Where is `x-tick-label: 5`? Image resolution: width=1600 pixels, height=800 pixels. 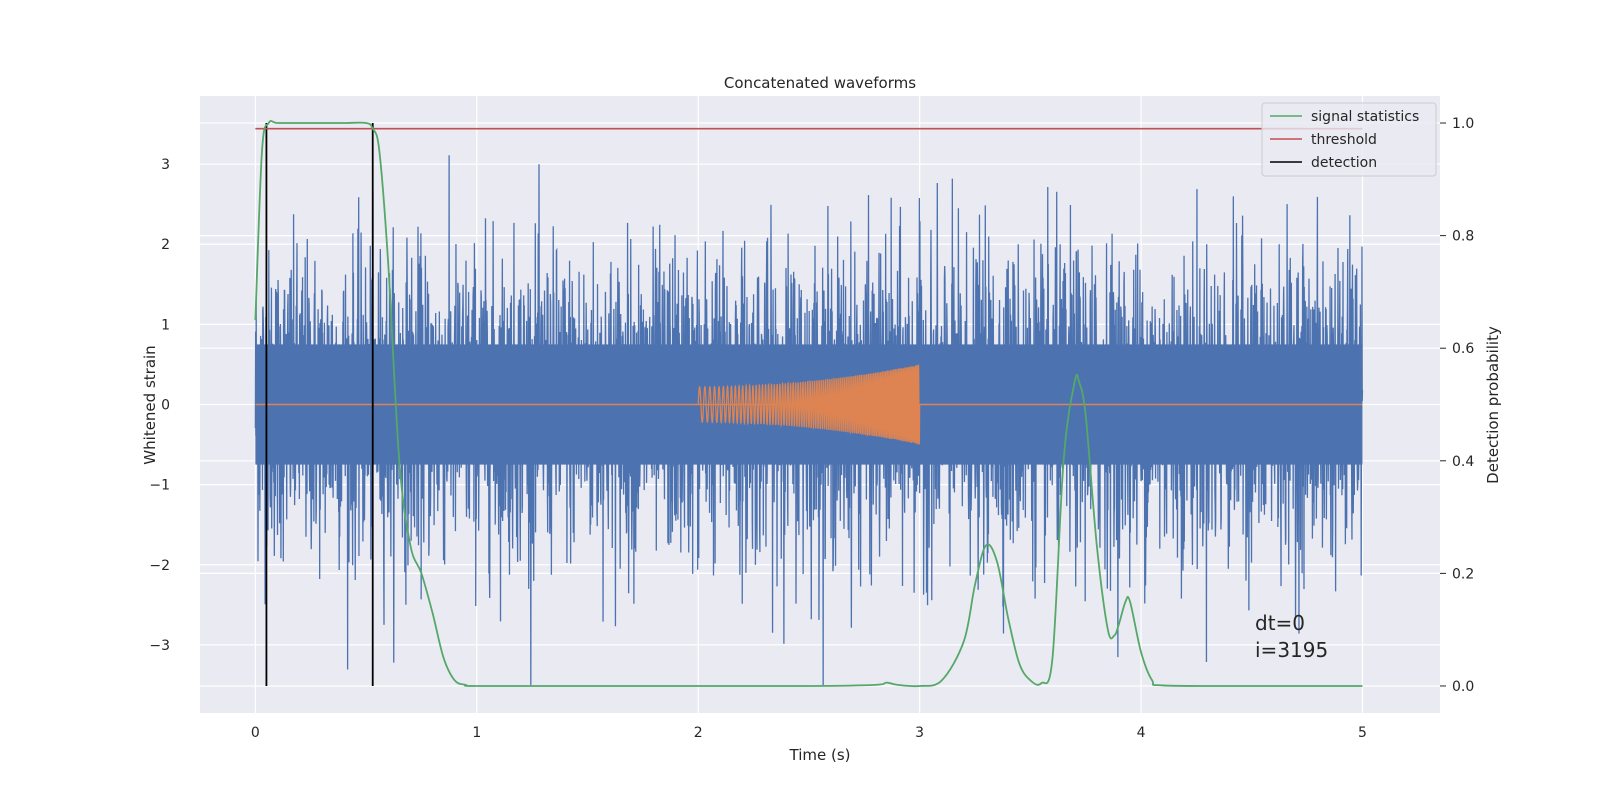
x-tick-label: 5 is located at coordinates (1362, 733).